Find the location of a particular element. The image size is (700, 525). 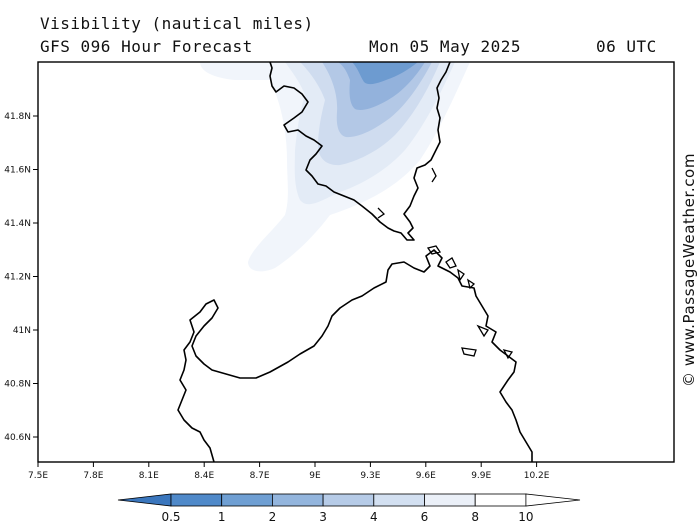

legend-label: 0.5 is located at coordinates (170, 517).